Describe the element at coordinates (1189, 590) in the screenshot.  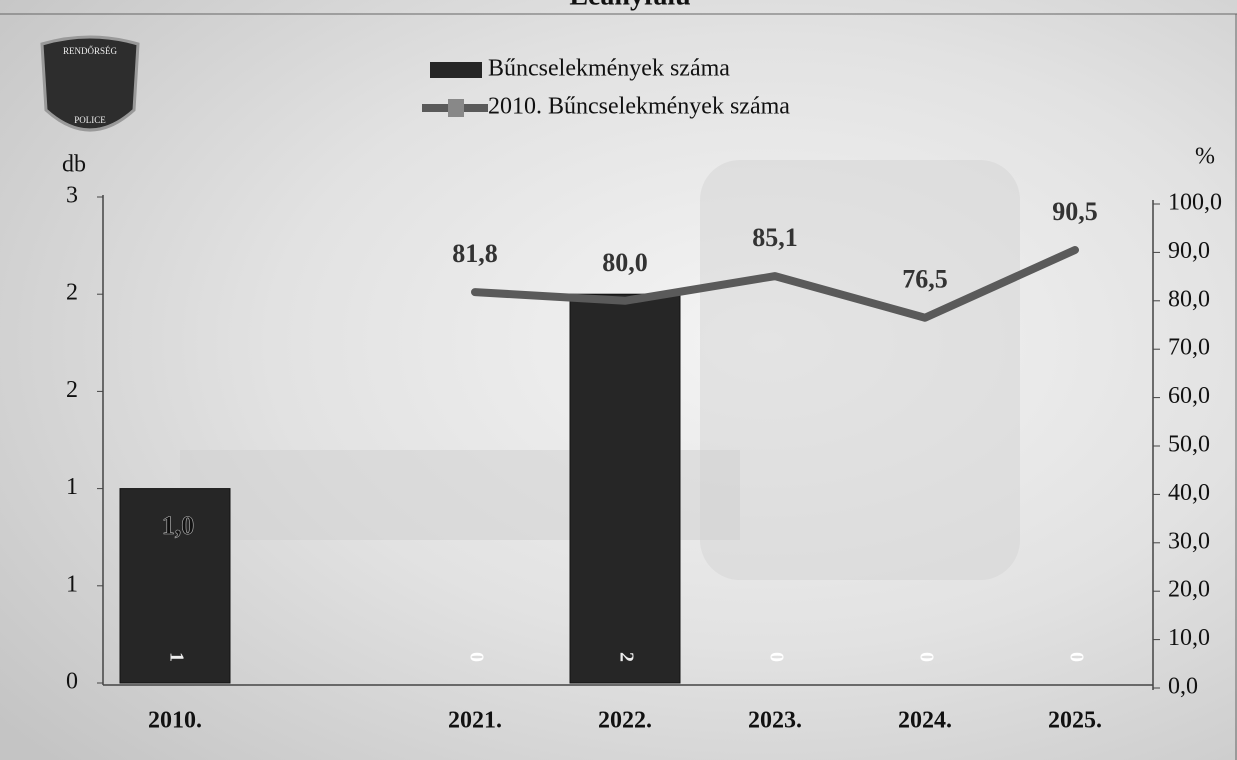
I see `y2-tick-label: 20,0` at that location.